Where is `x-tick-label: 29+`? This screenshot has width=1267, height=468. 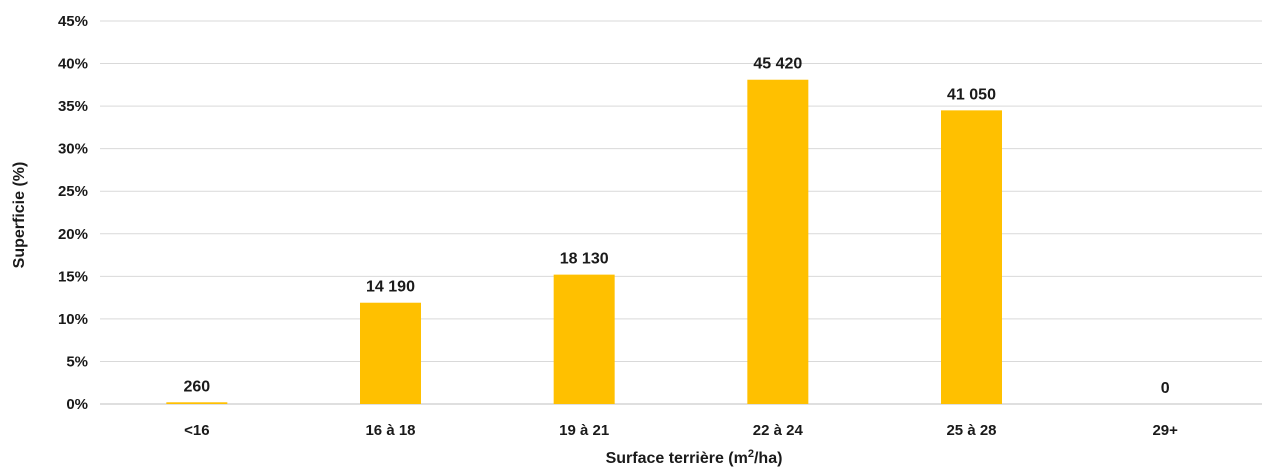 x-tick-label: 29+ is located at coordinates (1165, 430).